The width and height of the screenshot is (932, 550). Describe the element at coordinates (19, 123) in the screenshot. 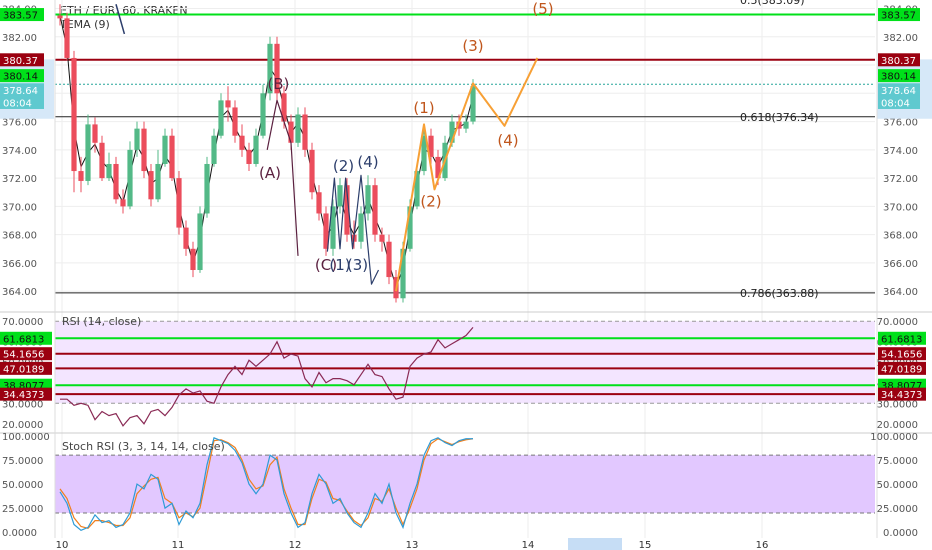

I see `left-price-tick-label: 376.00` at that location.